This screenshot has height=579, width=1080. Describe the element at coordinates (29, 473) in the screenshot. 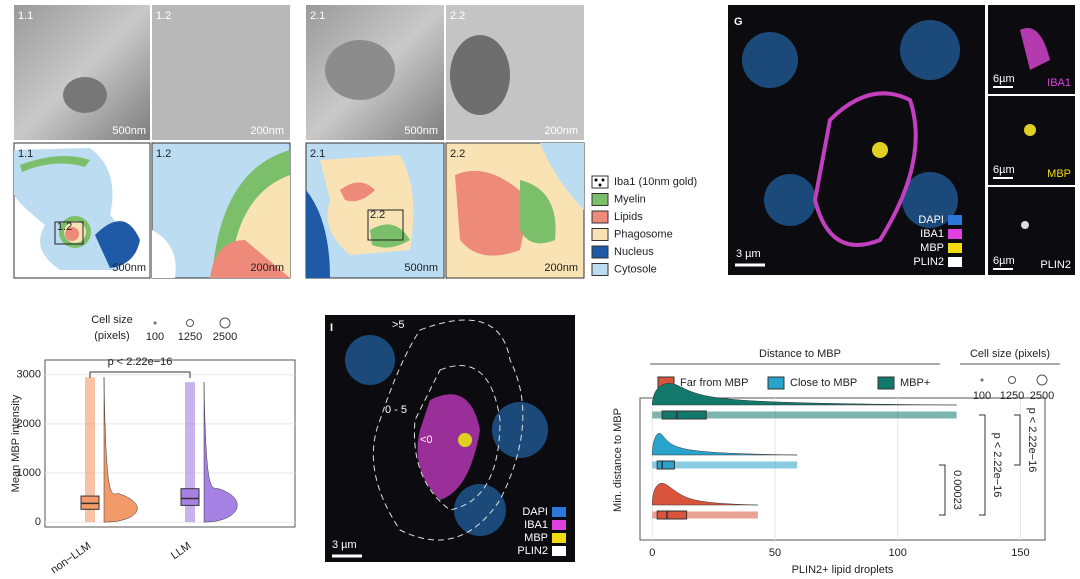

I see `y-tick-label: 1000` at that location.